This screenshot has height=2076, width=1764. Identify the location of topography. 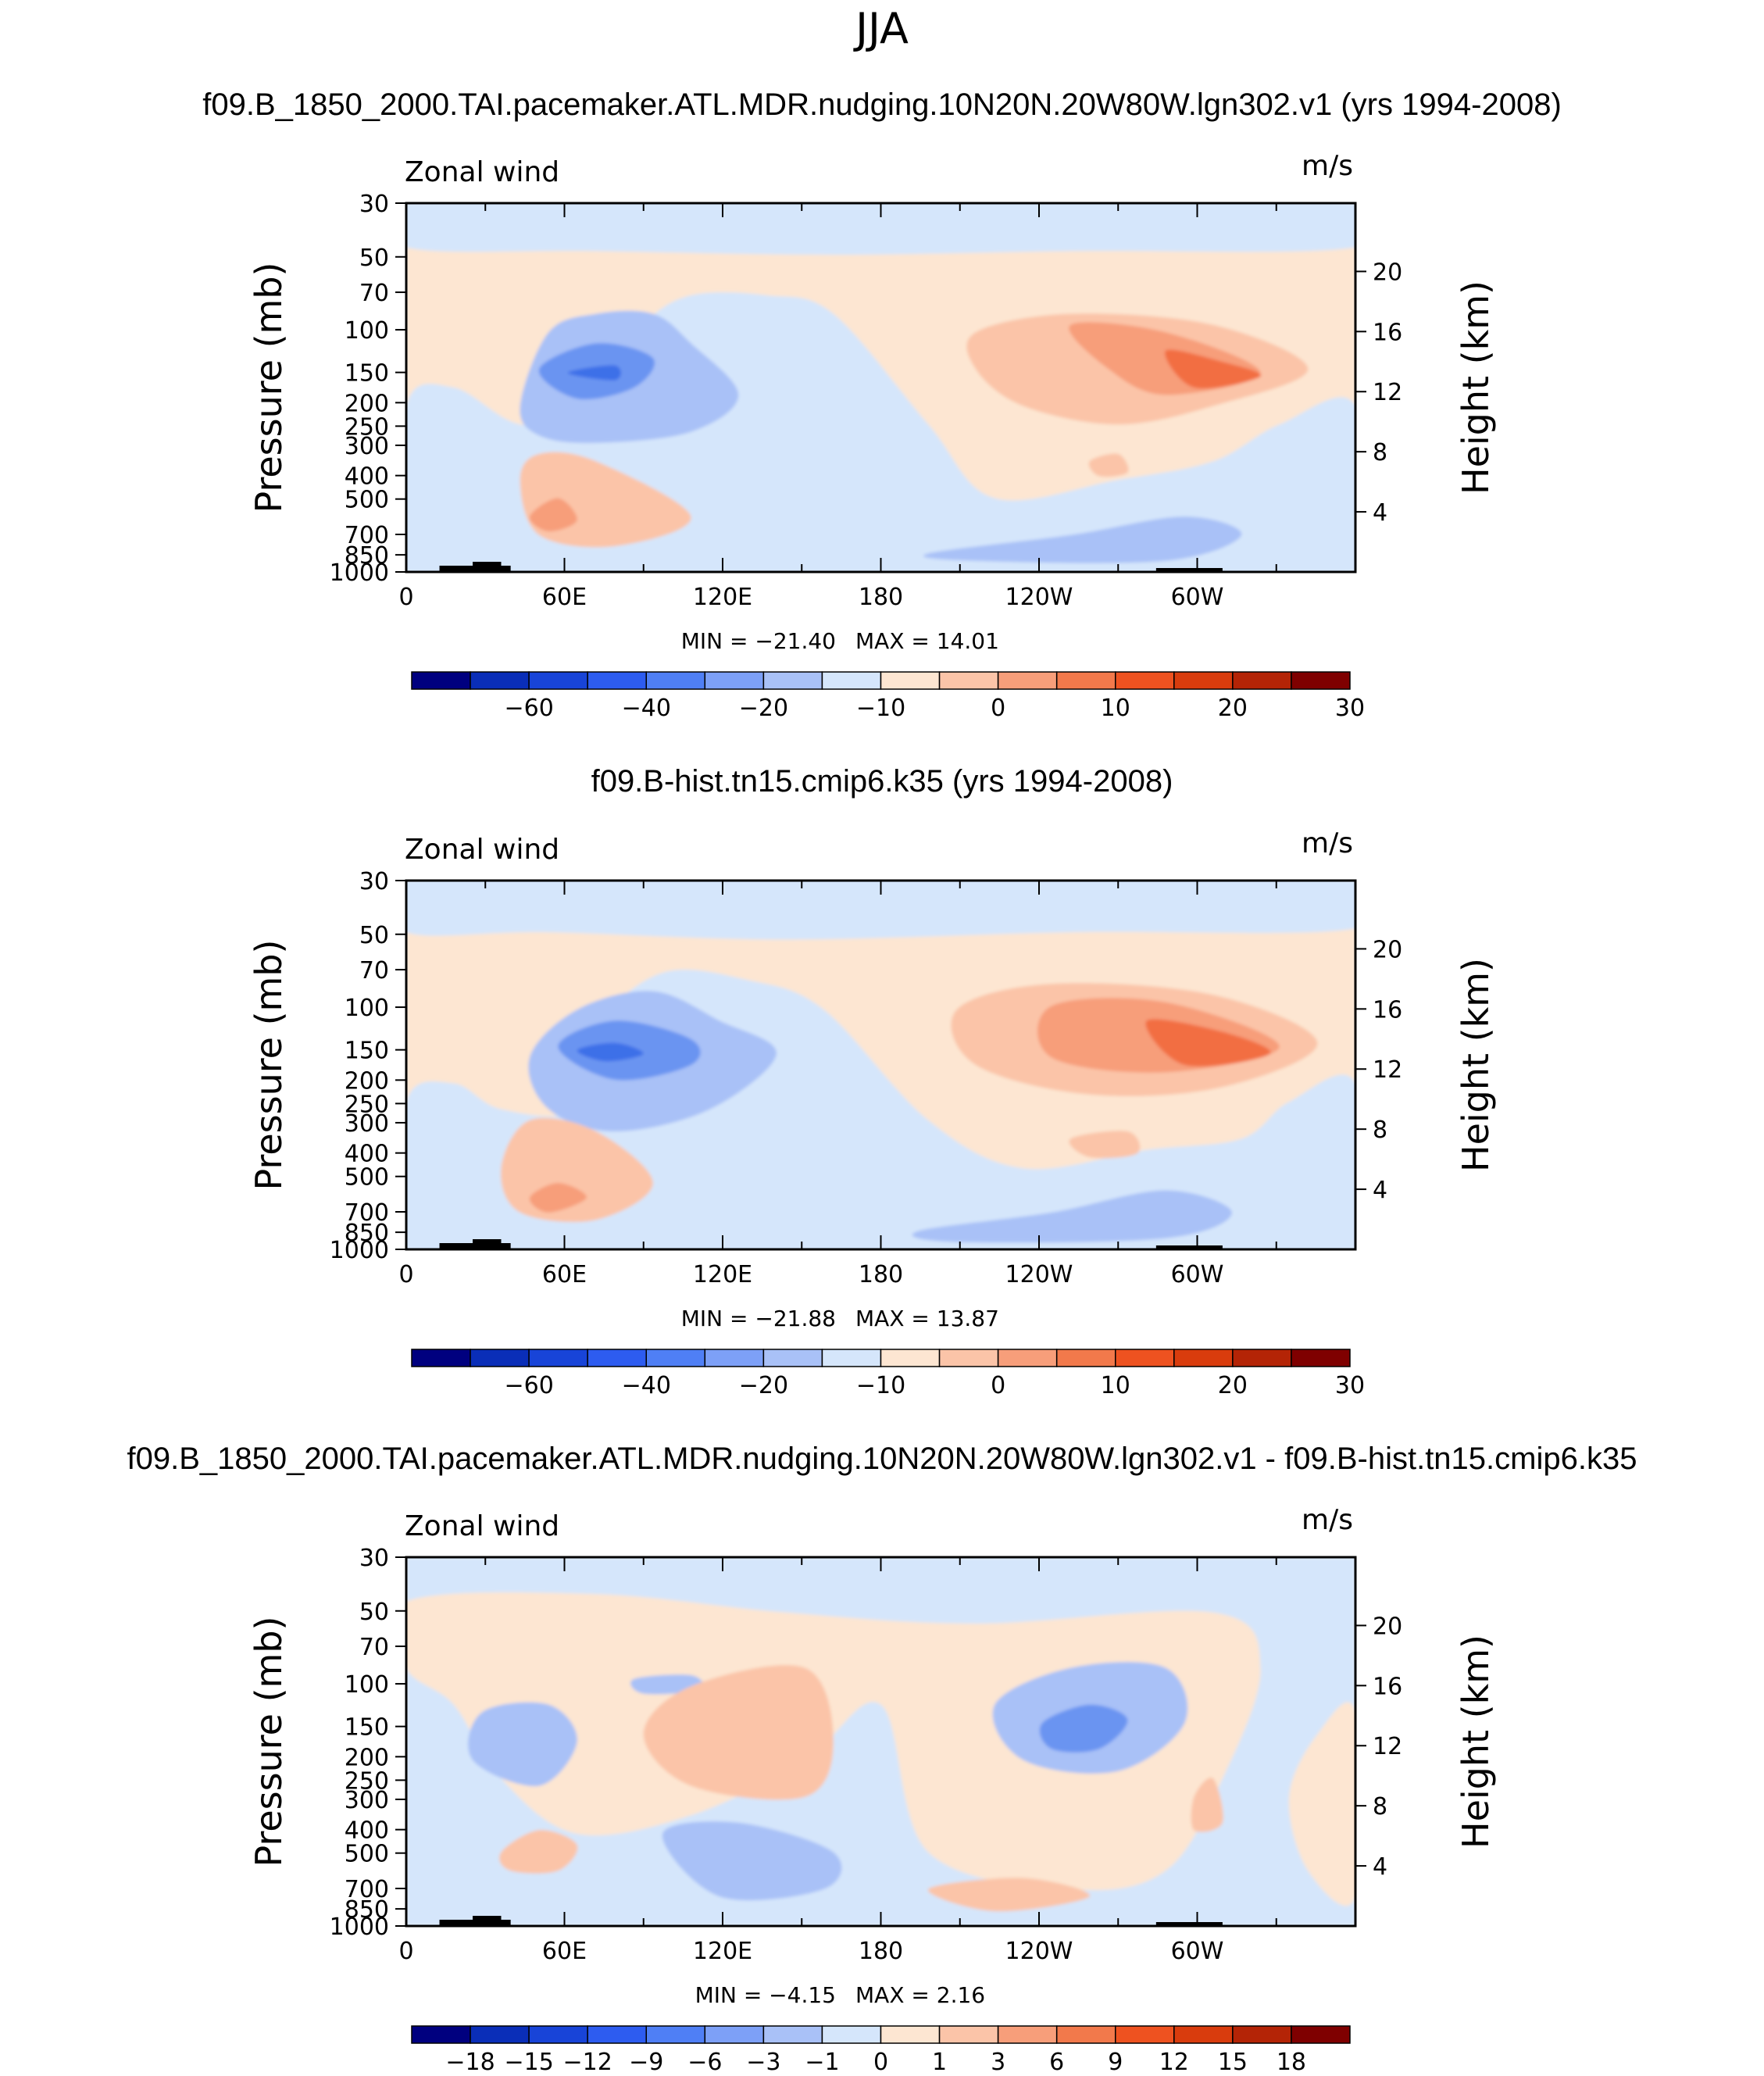
(831, 1244).